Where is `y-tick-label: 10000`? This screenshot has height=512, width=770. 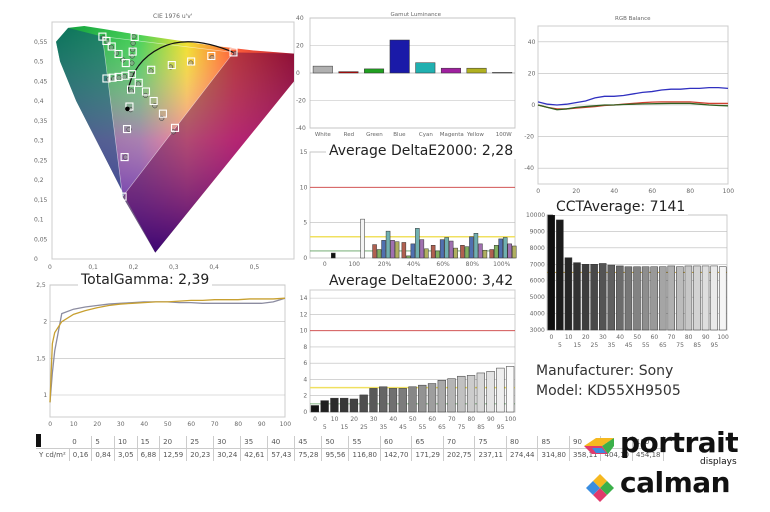 y-tick-label: 10000 is located at coordinates (535, 215).